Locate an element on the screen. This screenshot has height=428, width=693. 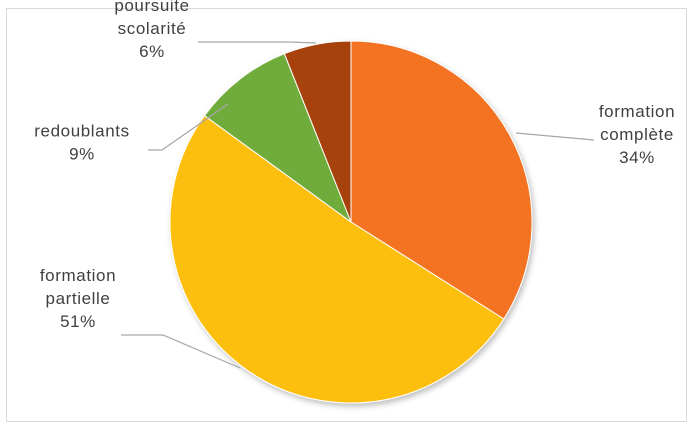
slice-label-2: formation partielle 51% is located at coordinates (78, 298).